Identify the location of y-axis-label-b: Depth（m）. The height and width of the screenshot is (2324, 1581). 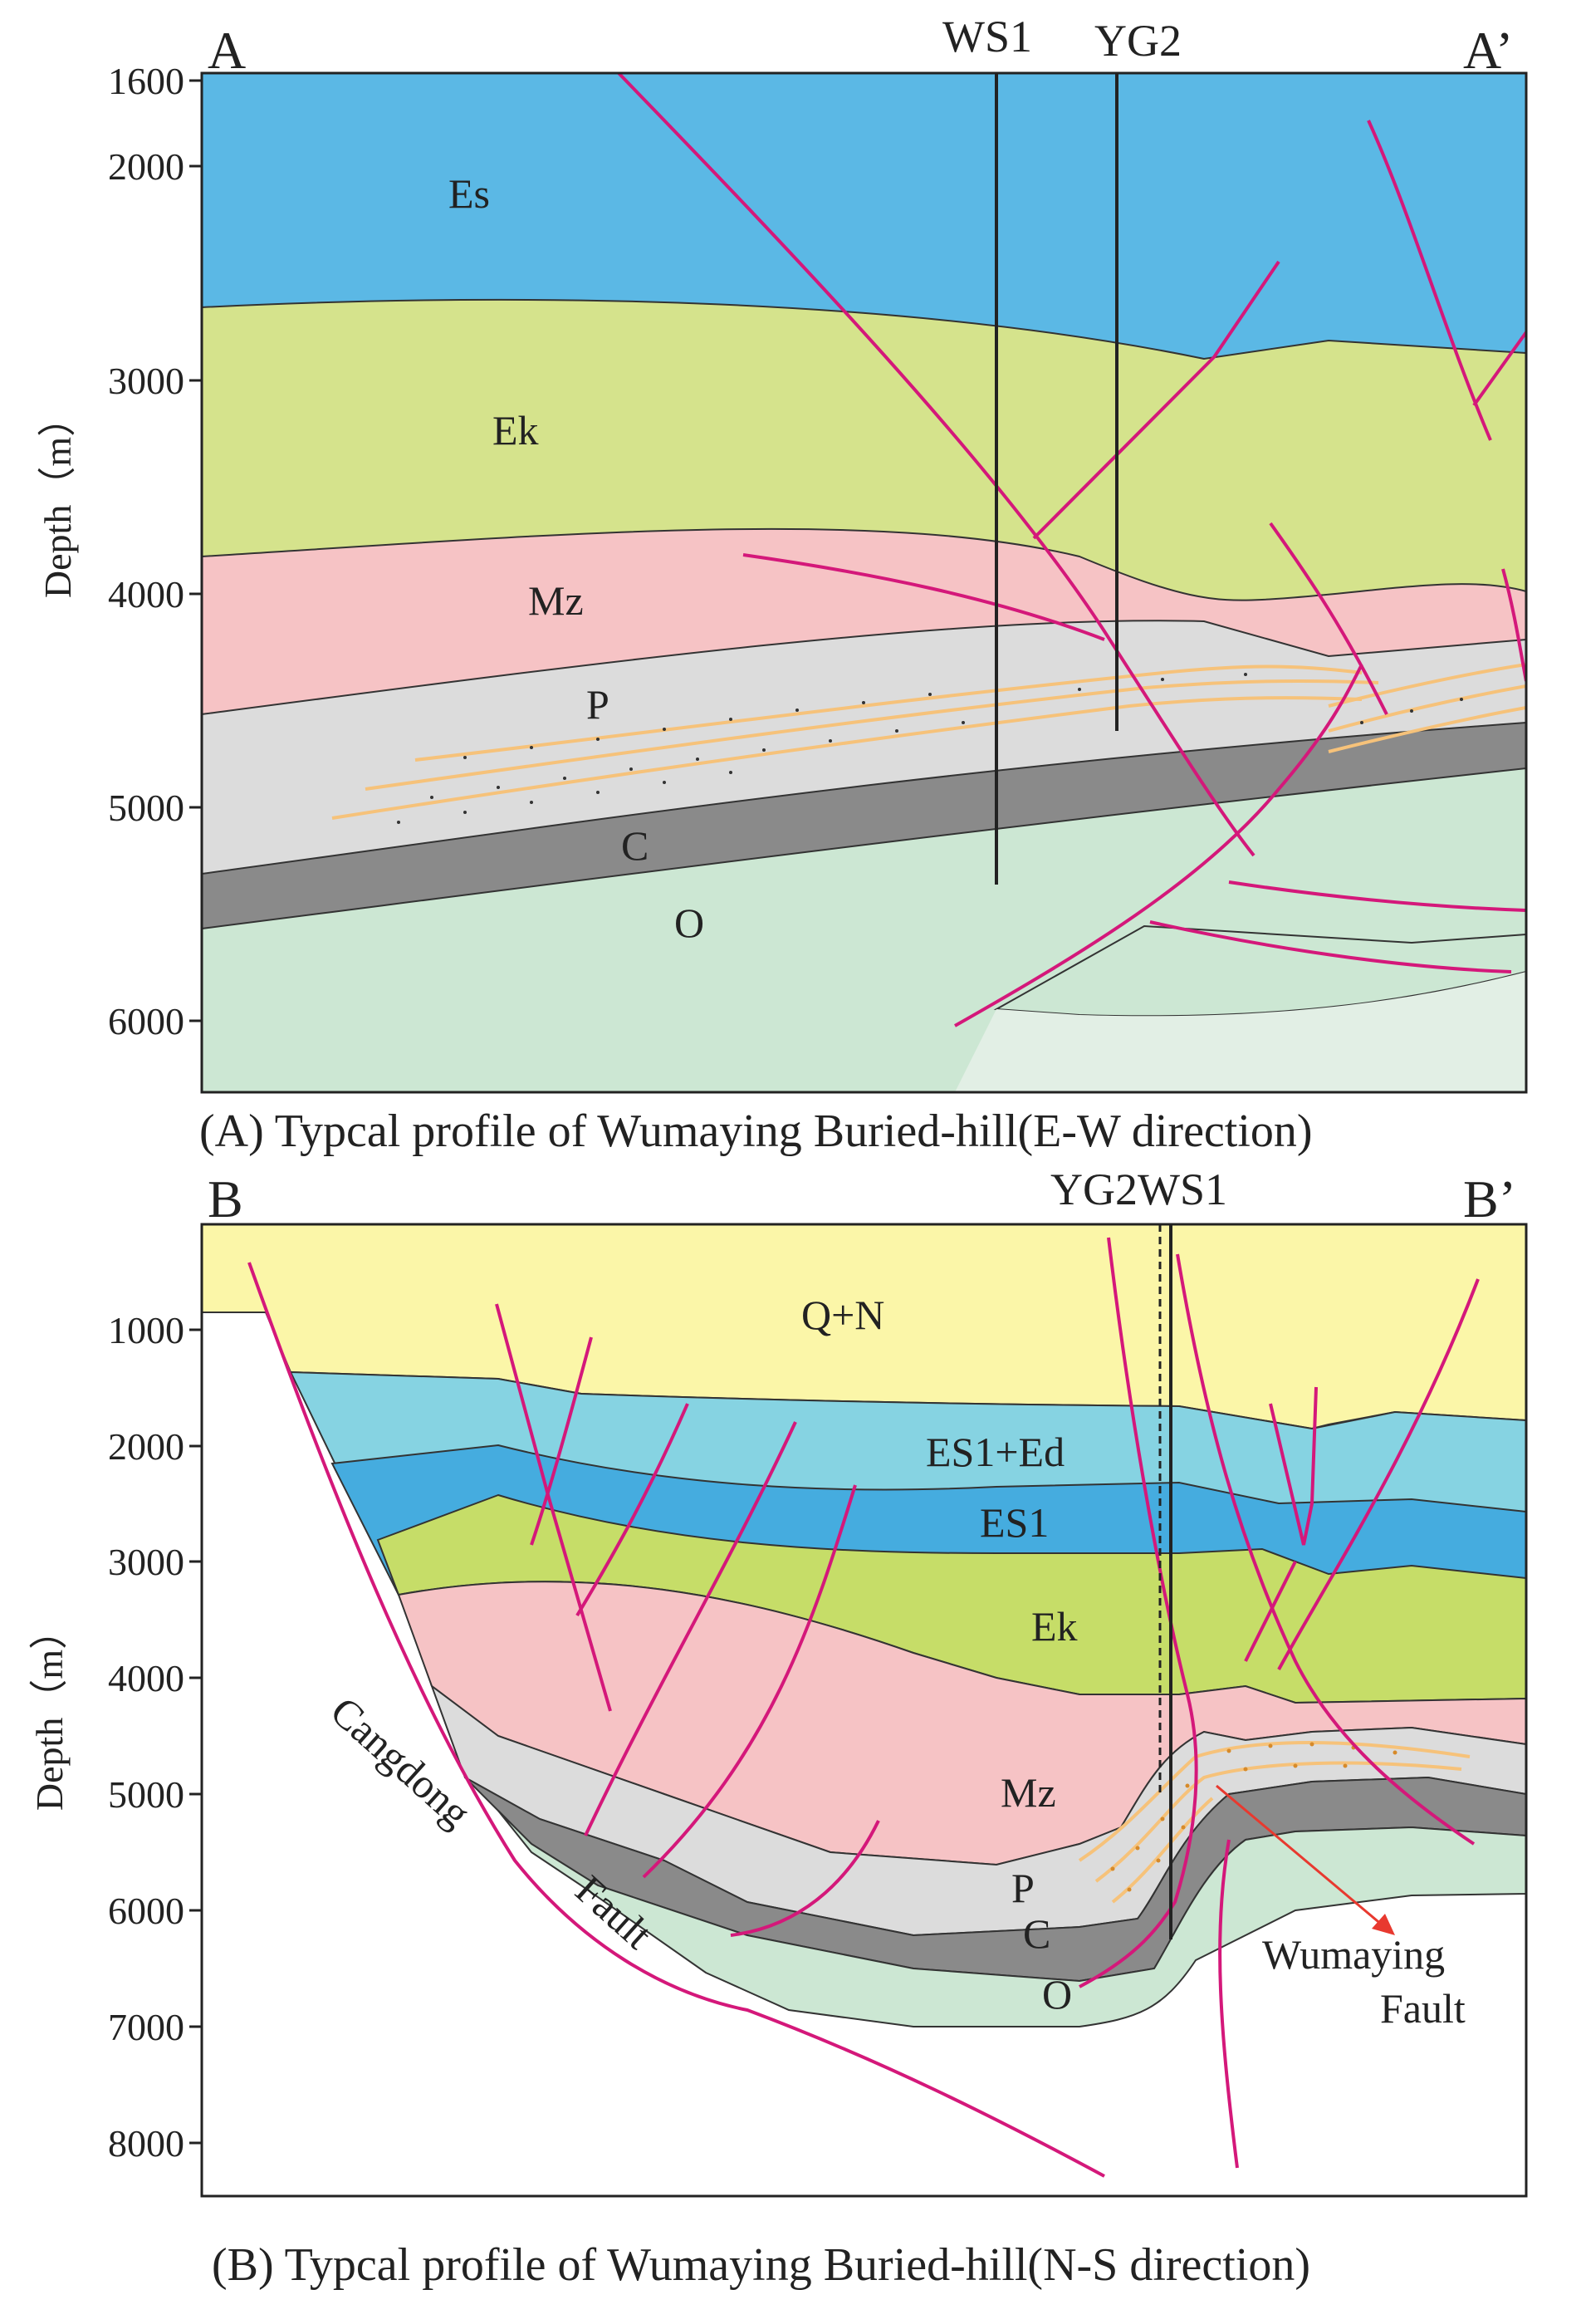
(50, 1711).